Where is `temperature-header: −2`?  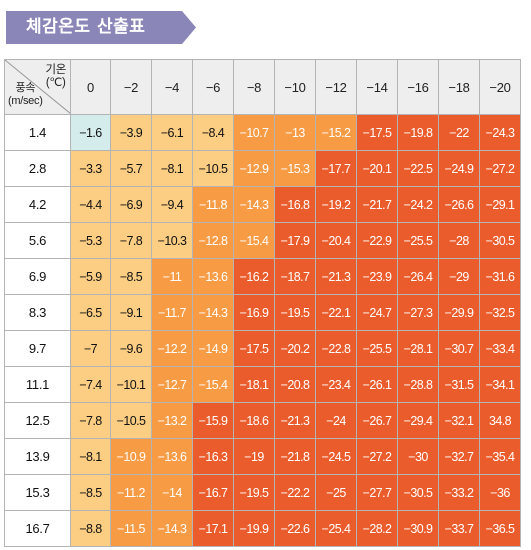 temperature-header: −2 is located at coordinates (131, 87).